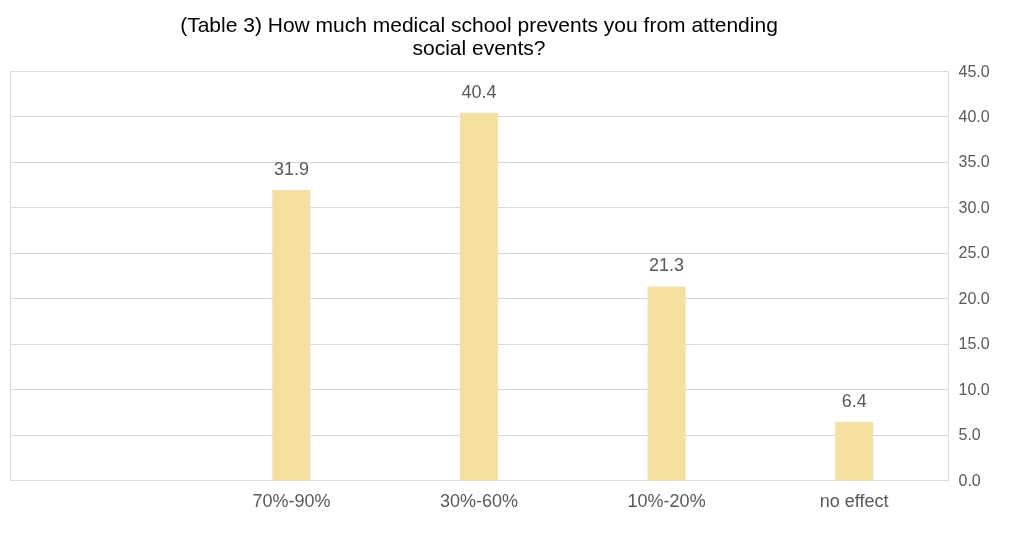 The width and height of the screenshot is (1031, 544). What do you see at coordinates (479, 500) in the screenshot?
I see `x-tick-label: 30%-60%` at bounding box center [479, 500].